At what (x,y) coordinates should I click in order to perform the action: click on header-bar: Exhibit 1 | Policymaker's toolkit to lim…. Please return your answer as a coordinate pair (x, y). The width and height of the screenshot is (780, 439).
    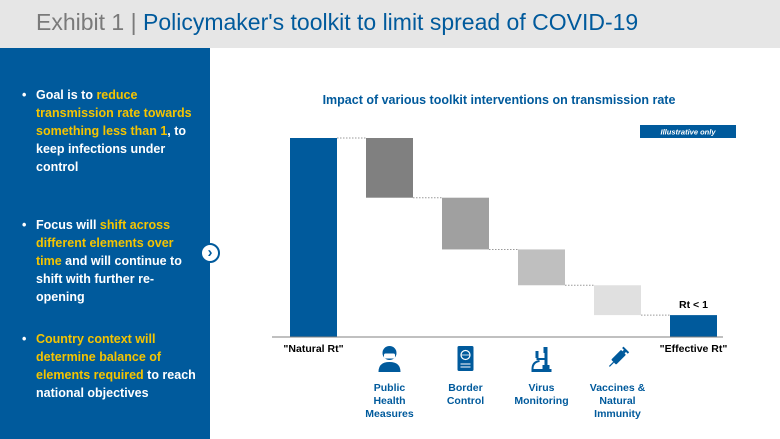
    Looking at the image, I should click on (390, 24).